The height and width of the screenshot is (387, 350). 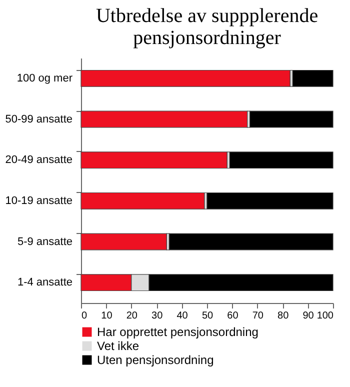 I want to click on x-tick-label: 30, so click(x=158, y=316).